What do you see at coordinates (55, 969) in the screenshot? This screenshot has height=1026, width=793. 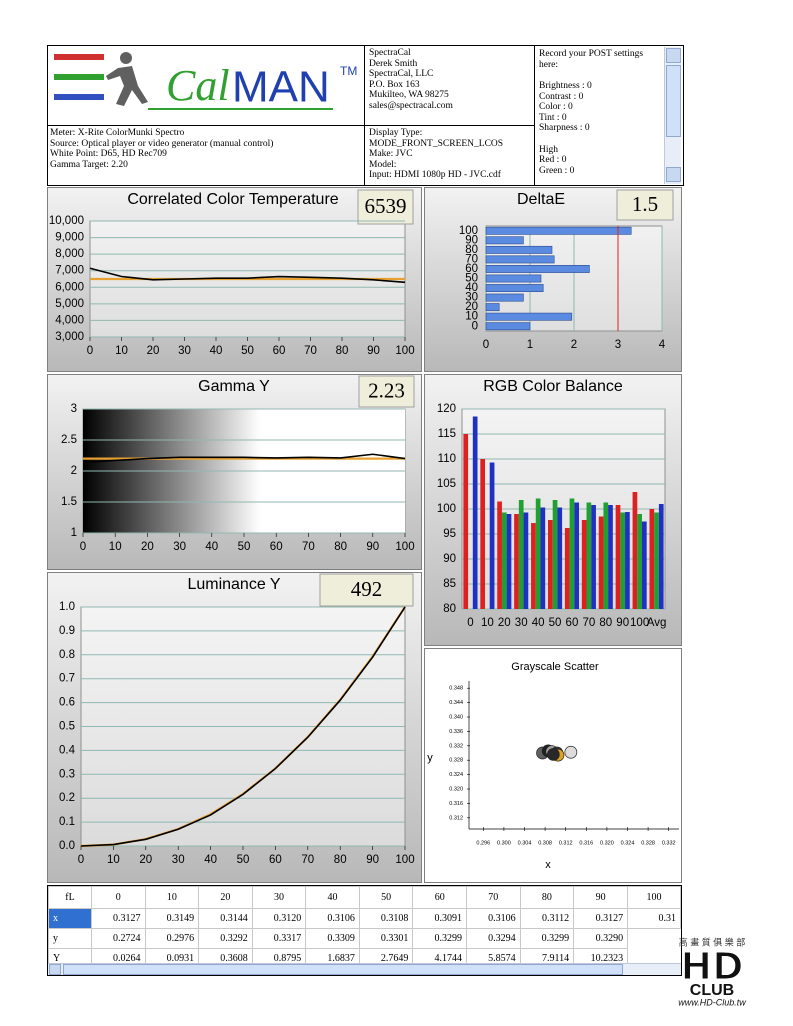 I see `scroll-left` at bounding box center [55, 969].